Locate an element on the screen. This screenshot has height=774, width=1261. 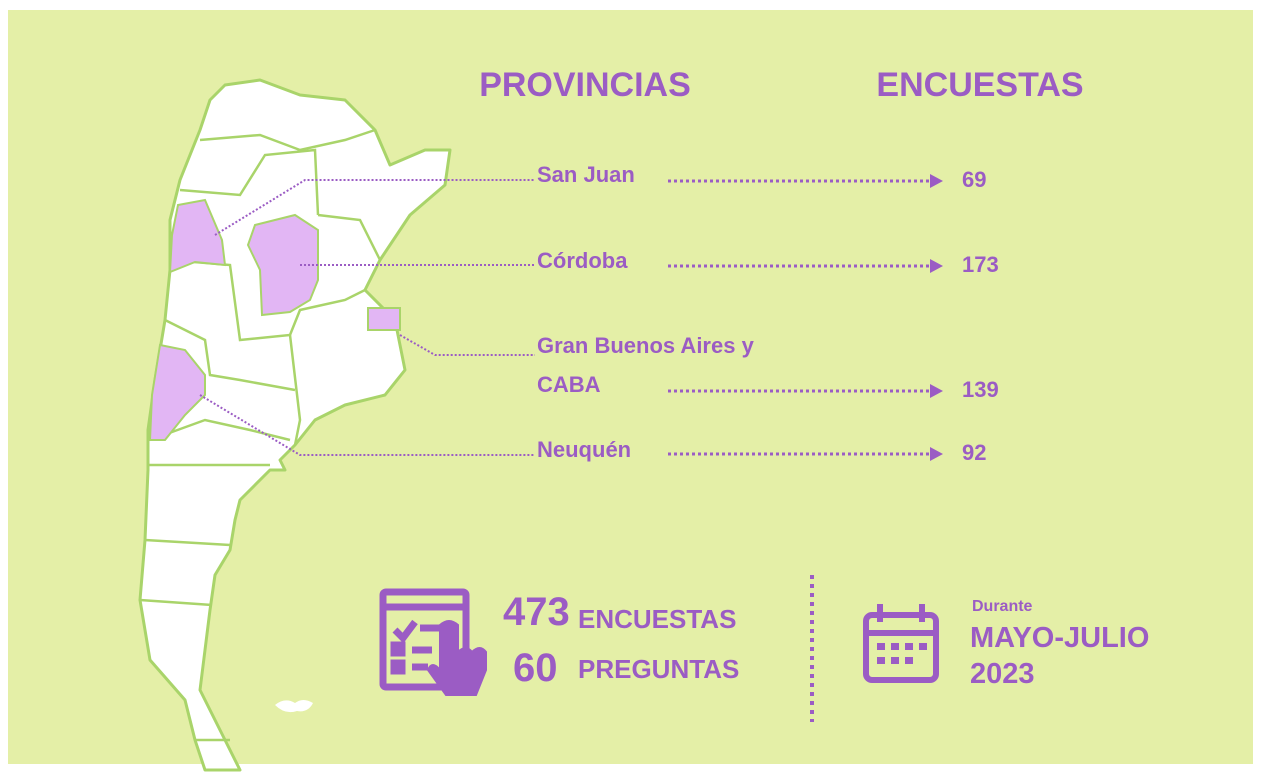
province-label: San Juan is located at coordinates (586, 174).